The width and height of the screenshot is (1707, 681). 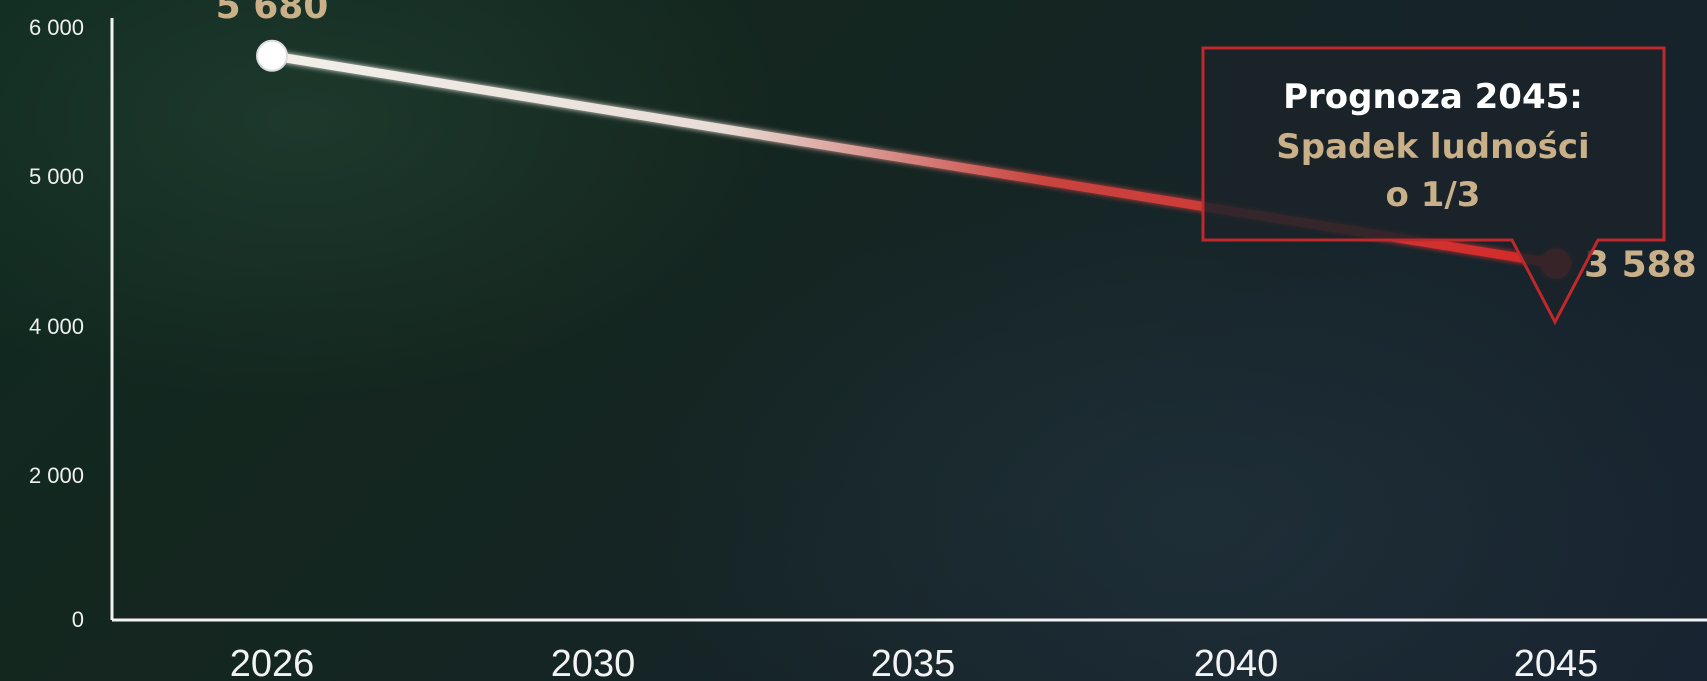 What do you see at coordinates (56, 326) in the screenshot?
I see `y-tick-label: 4 000` at bounding box center [56, 326].